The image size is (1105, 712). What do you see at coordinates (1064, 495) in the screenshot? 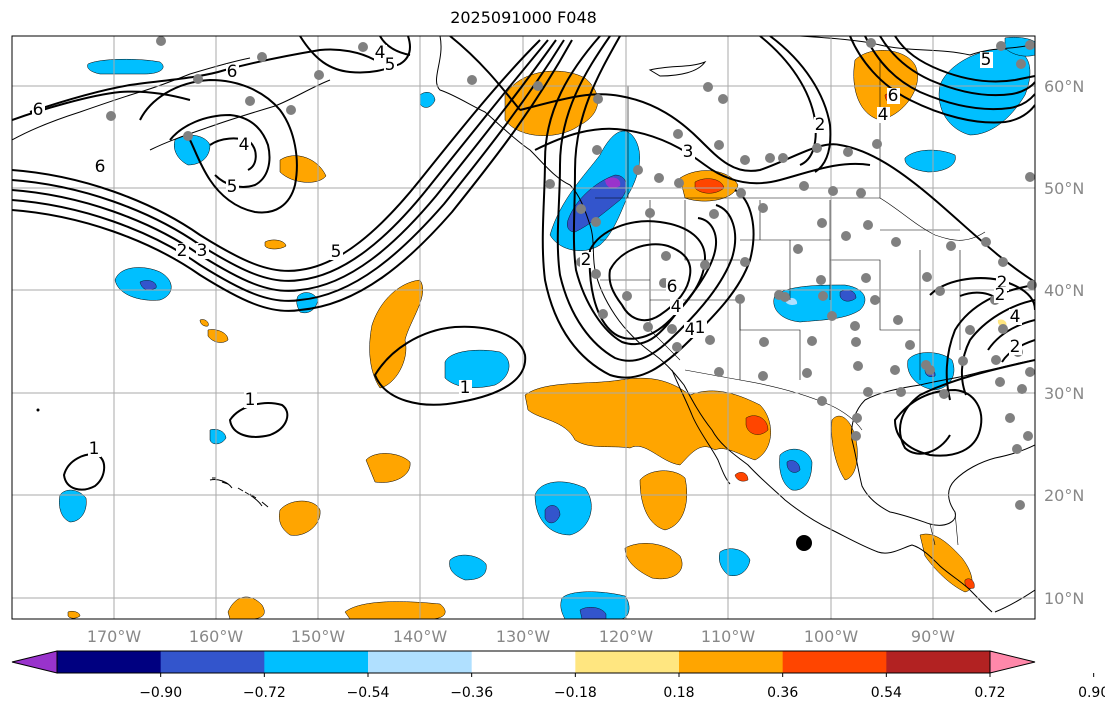
I see `latitude-label: 20°N` at bounding box center [1064, 495].